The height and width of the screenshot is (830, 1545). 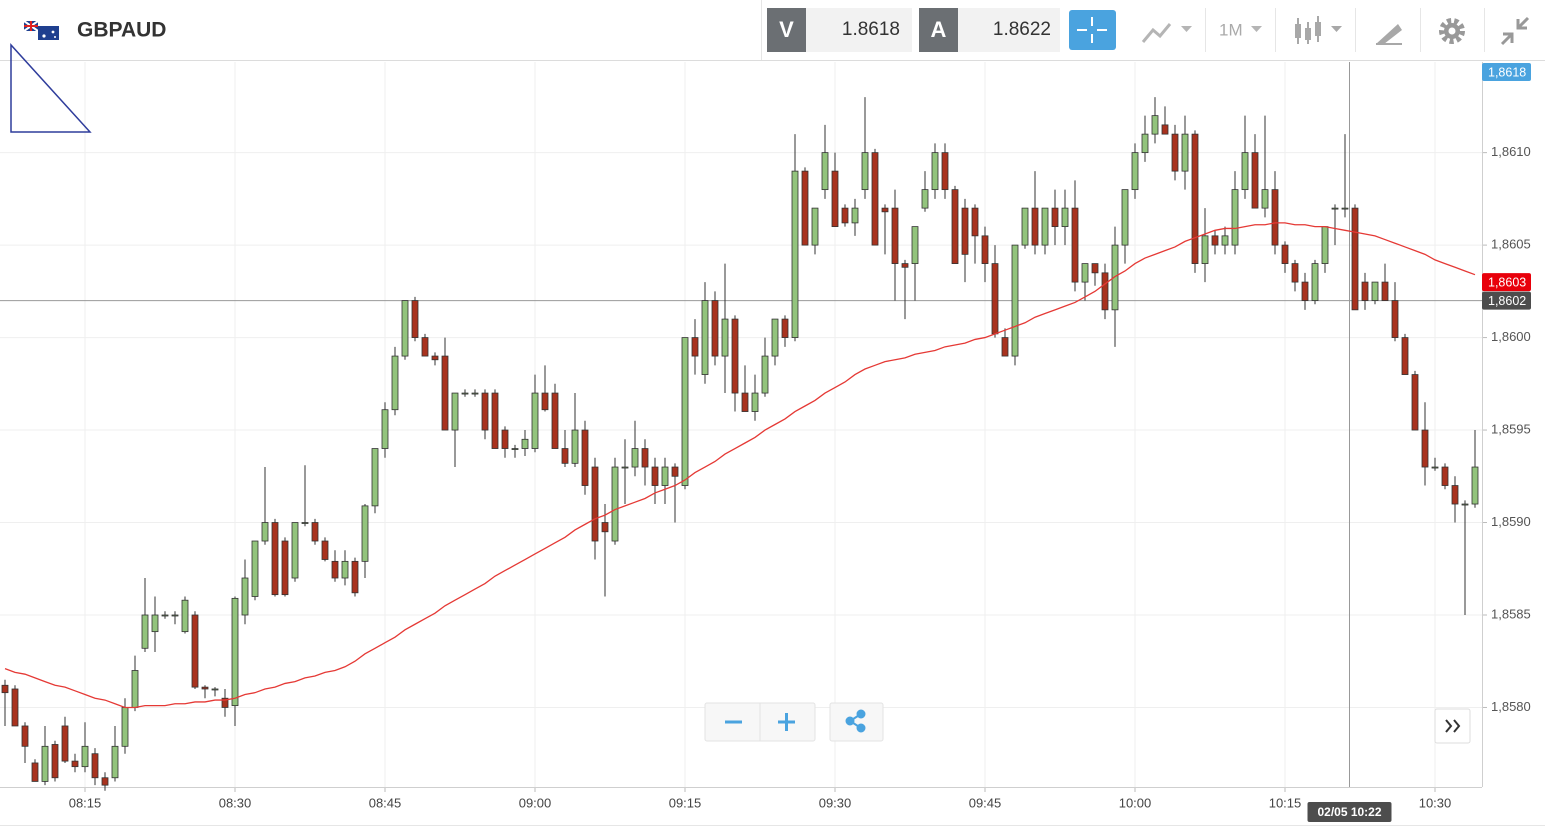 What do you see at coordinates (1515, 31) in the screenshot?
I see `collapse-icon` at bounding box center [1515, 31].